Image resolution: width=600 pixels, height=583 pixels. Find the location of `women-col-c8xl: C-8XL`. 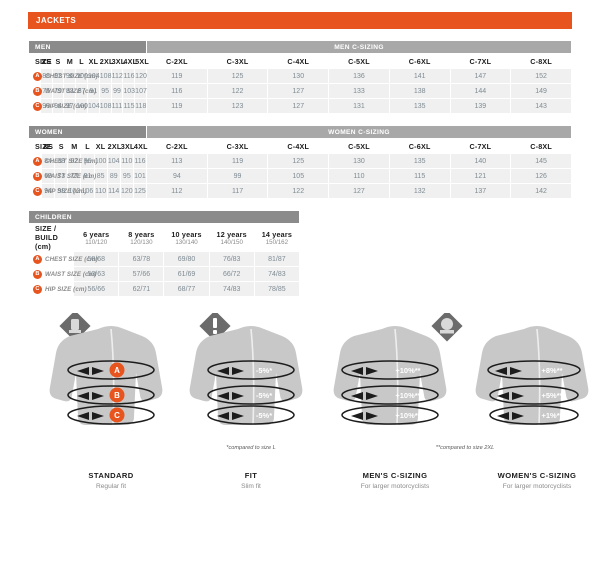

women-col-c8xl: C-8XL is located at coordinates (541, 146).